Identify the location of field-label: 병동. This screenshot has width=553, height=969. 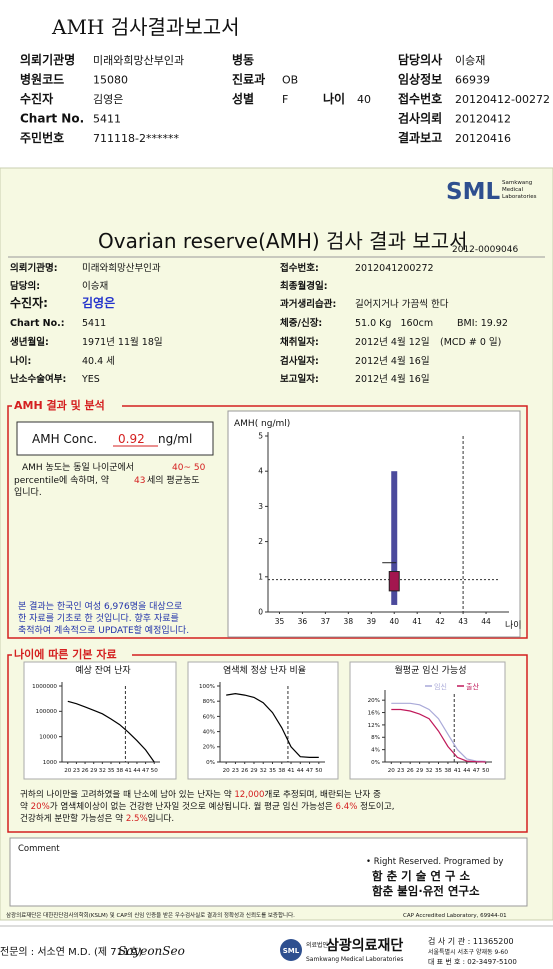
(243, 59).